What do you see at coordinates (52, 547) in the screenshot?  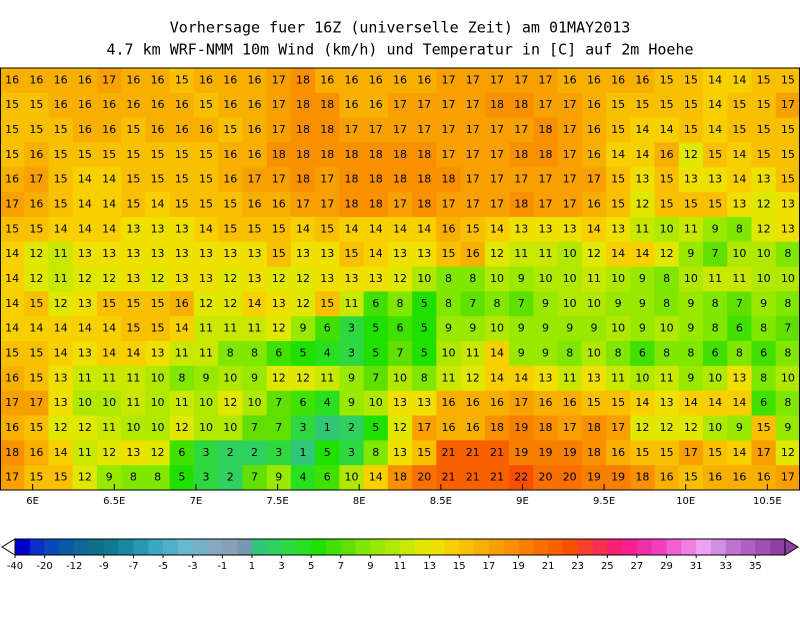 I see `colorbar-box` at bounding box center [52, 547].